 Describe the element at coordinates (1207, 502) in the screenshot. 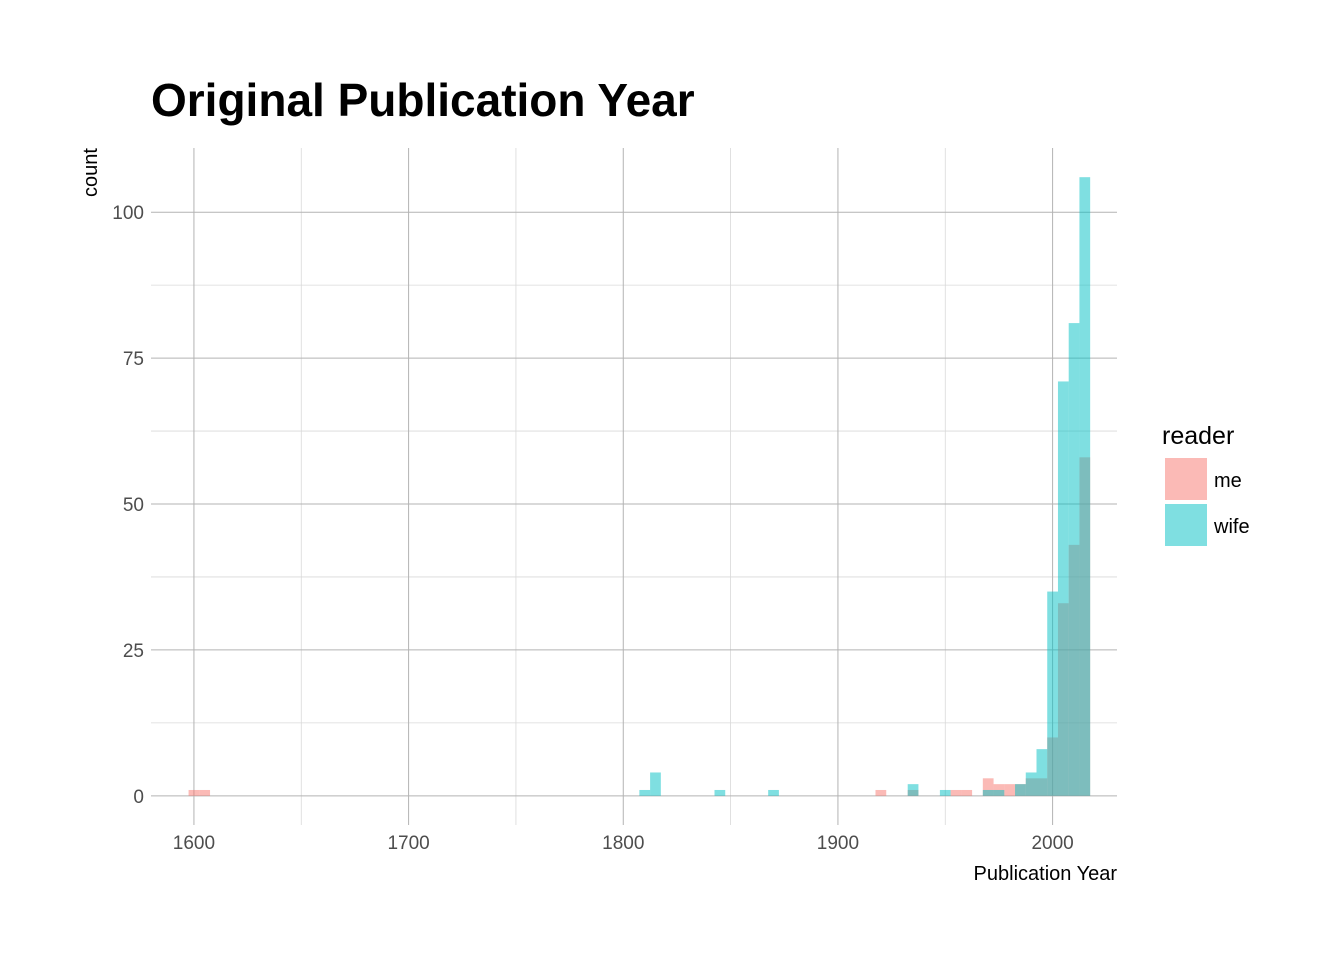

I see `legend-items: me wife` at that location.